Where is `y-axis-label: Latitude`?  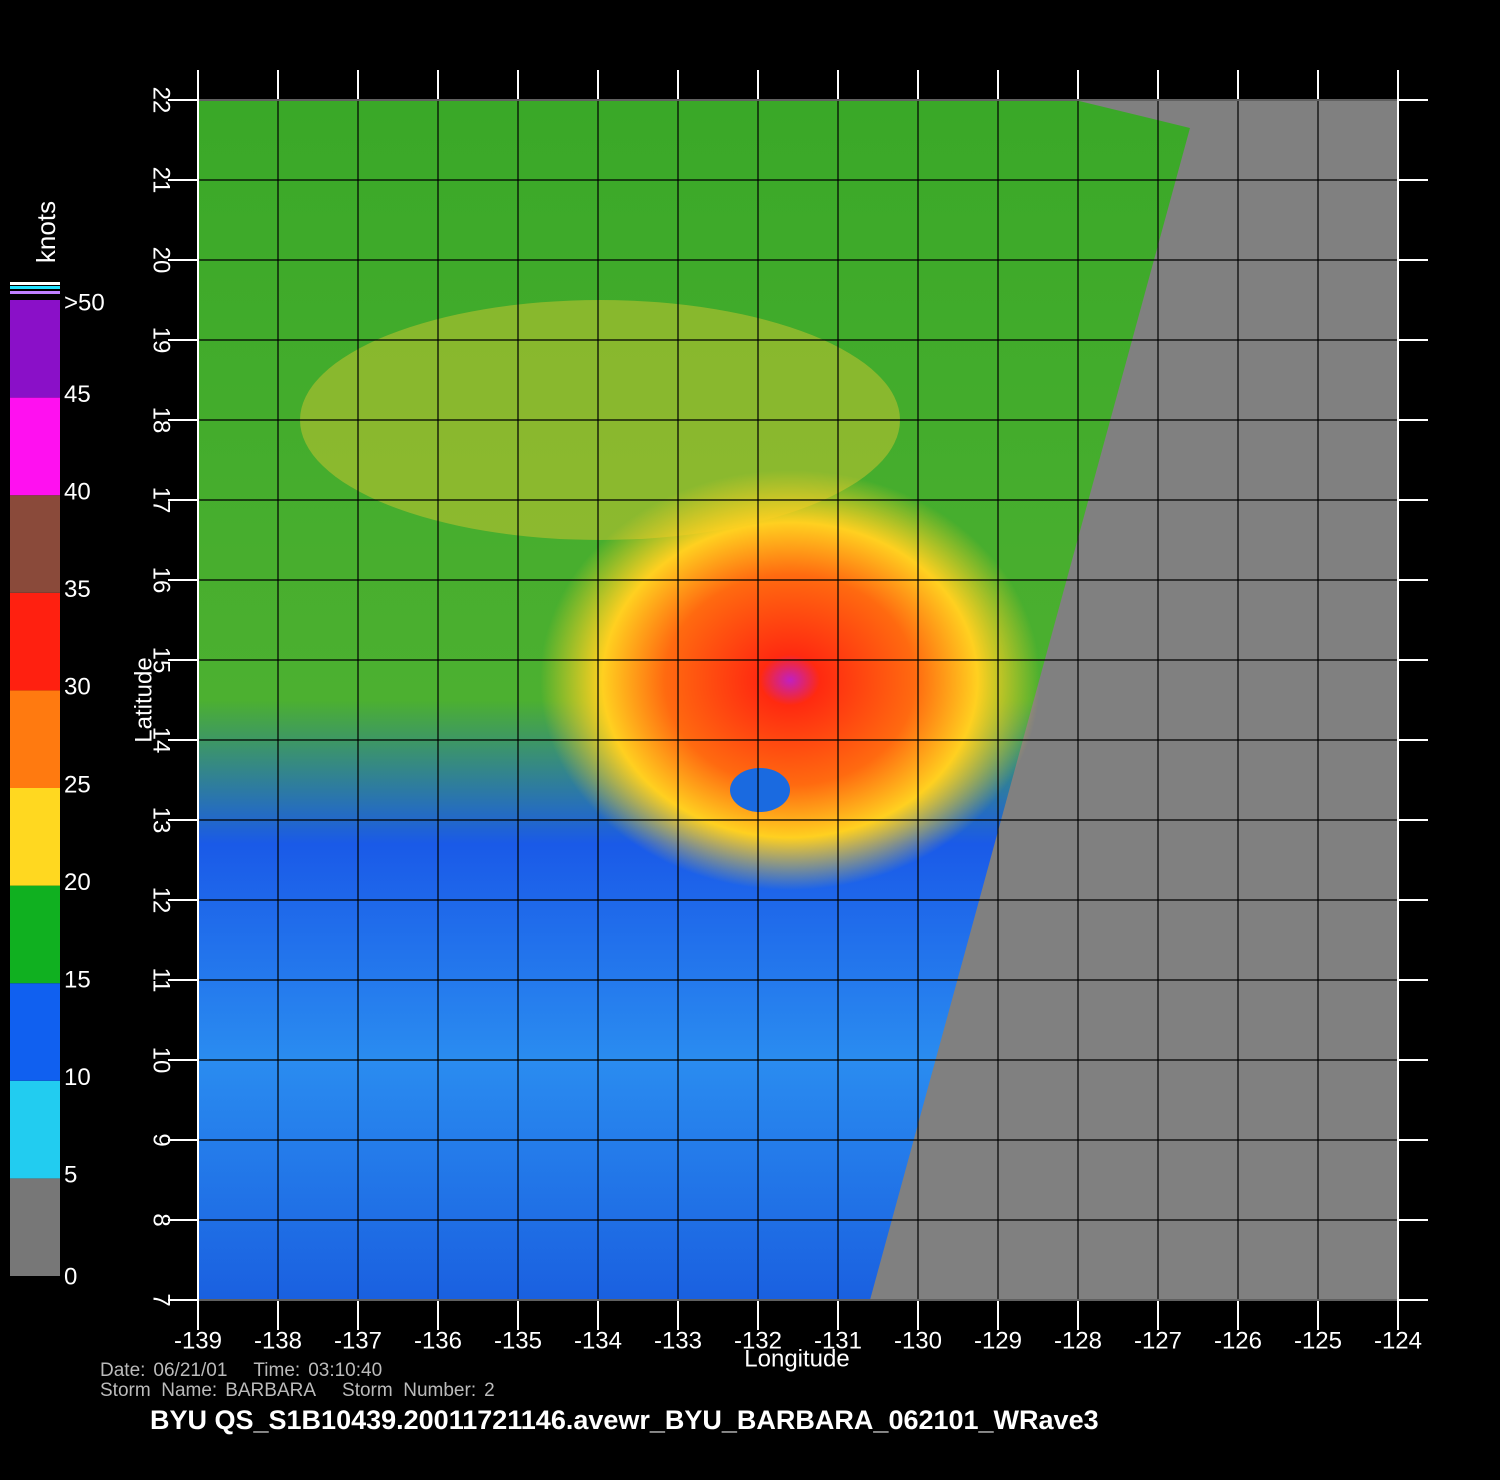 y-axis-label: Latitude is located at coordinates (143, 699).